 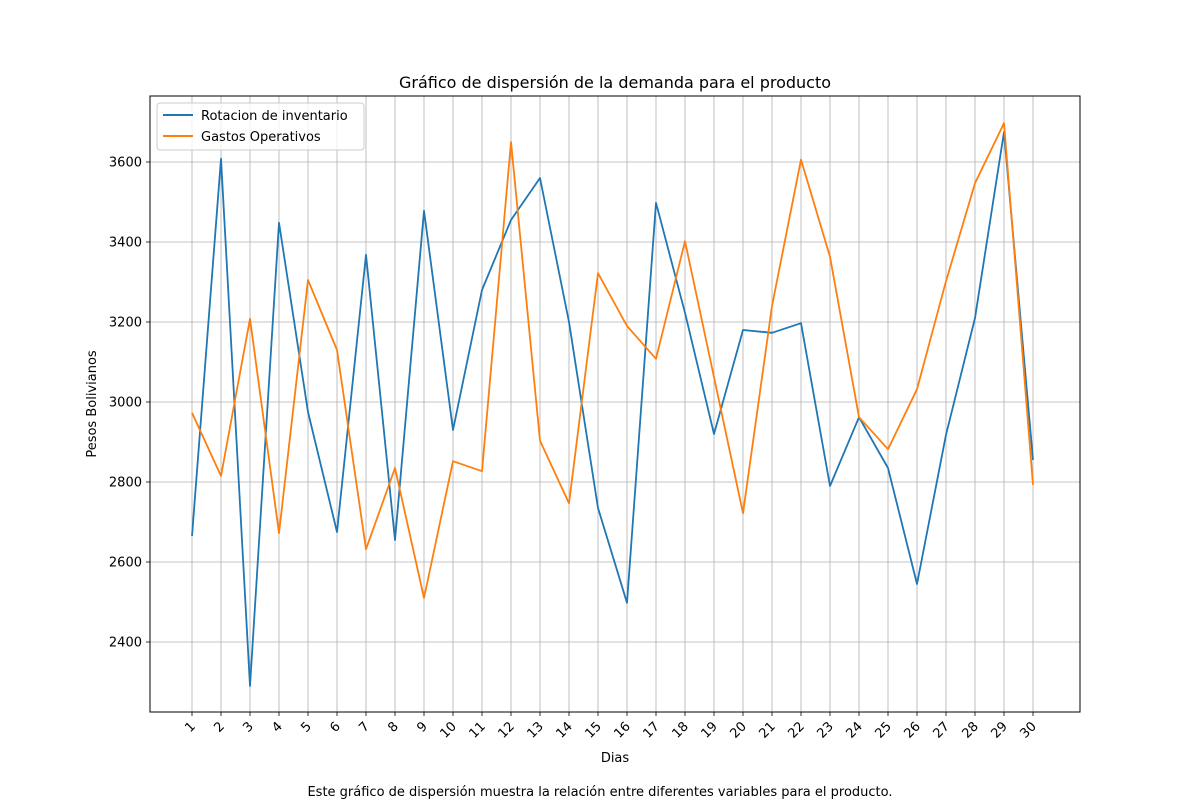 I want to click on x-tick-label: 16, so click(x=623, y=730).